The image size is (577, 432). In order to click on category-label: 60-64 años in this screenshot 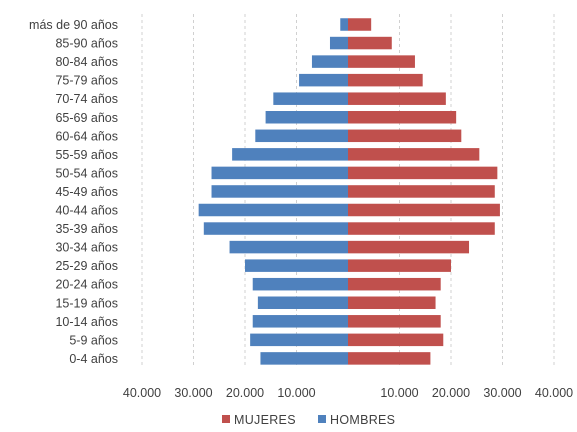, I will do `click(86, 136)`.